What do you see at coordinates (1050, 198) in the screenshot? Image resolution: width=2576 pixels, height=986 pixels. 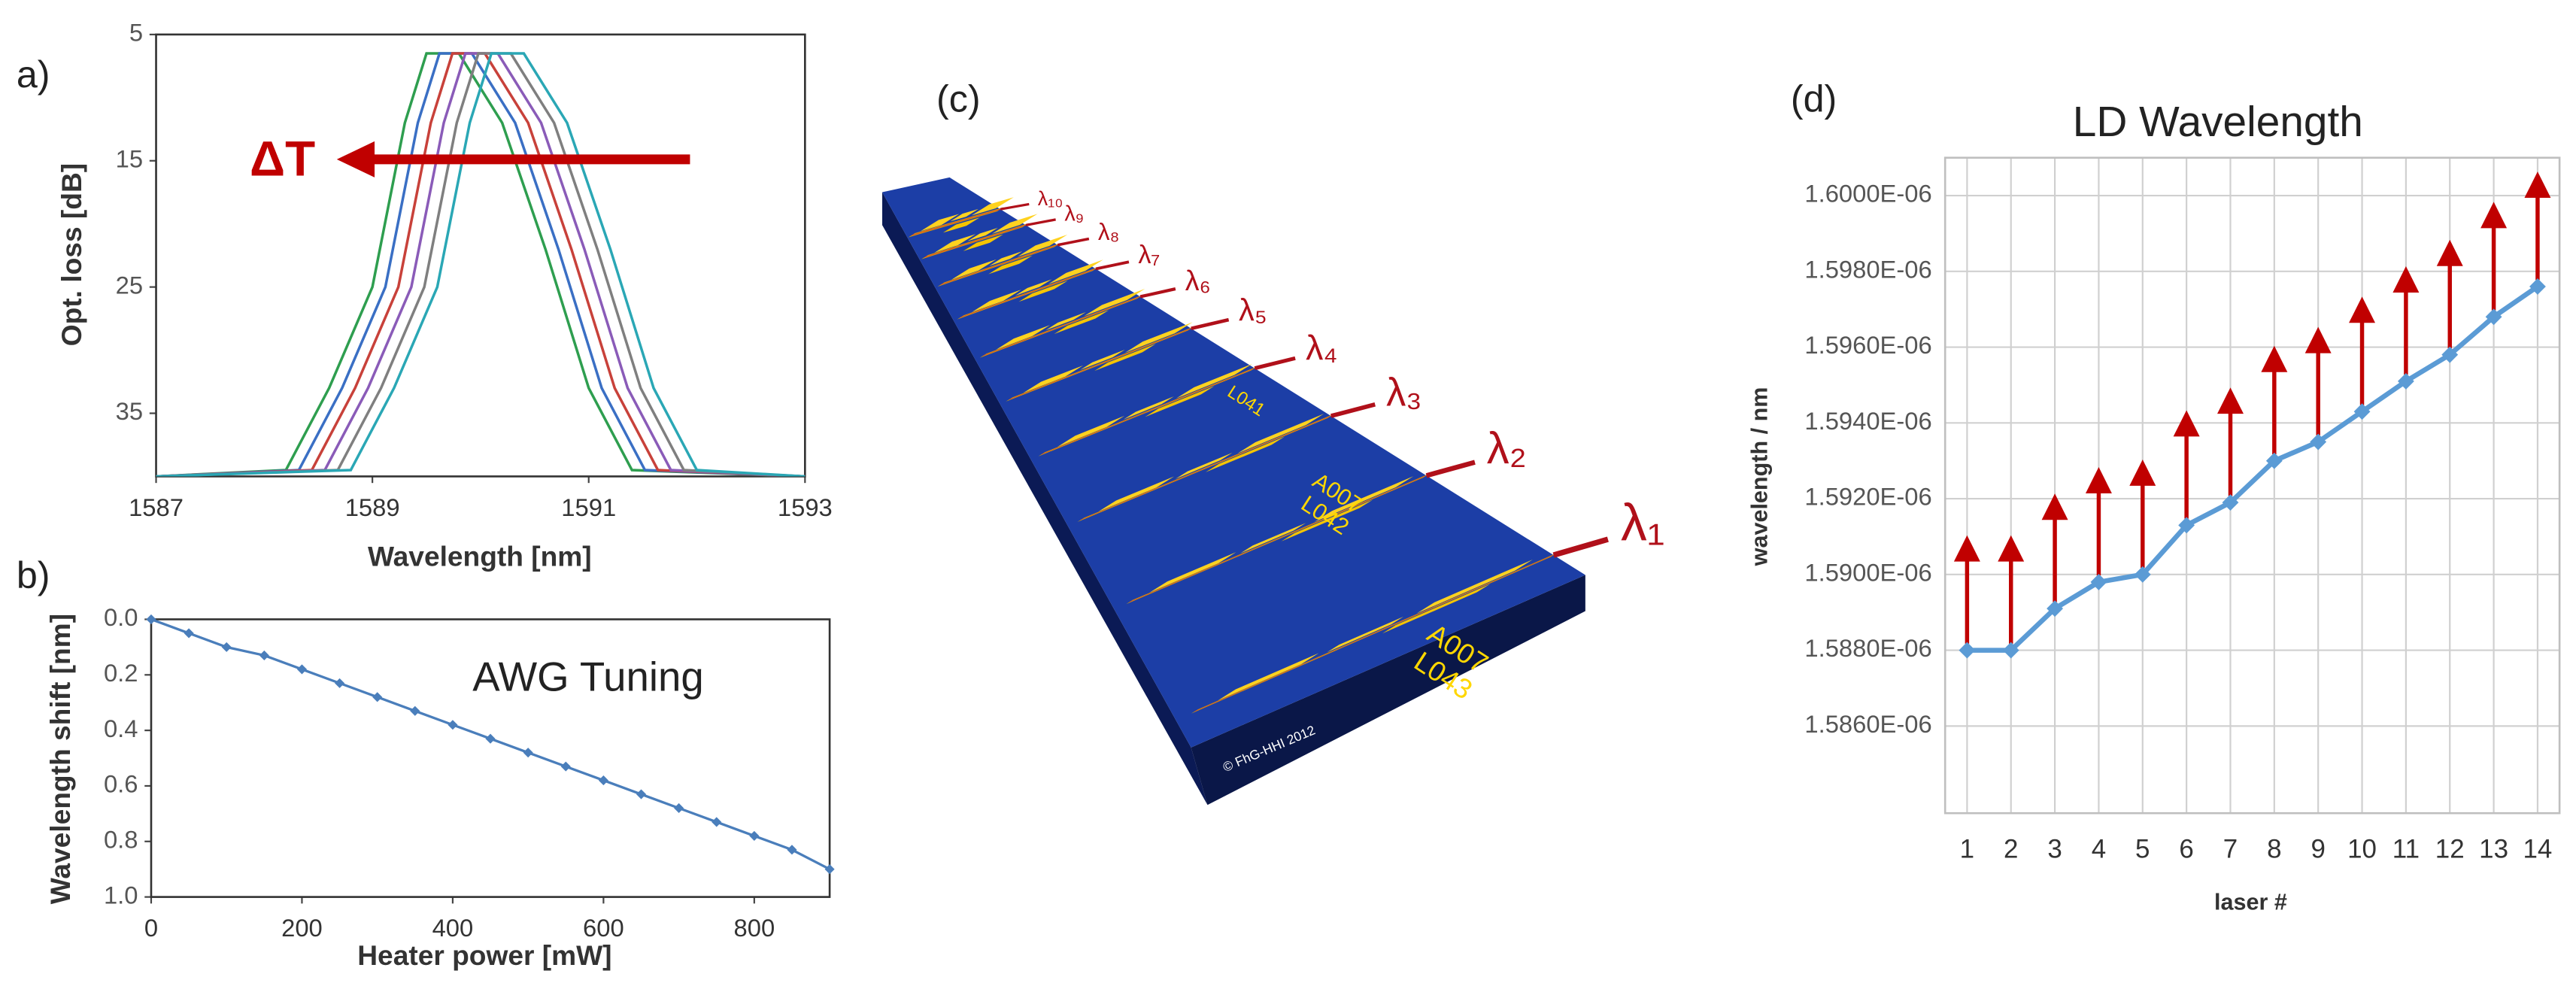 I see `wavelength-label: λ₁₀` at bounding box center [1050, 198].